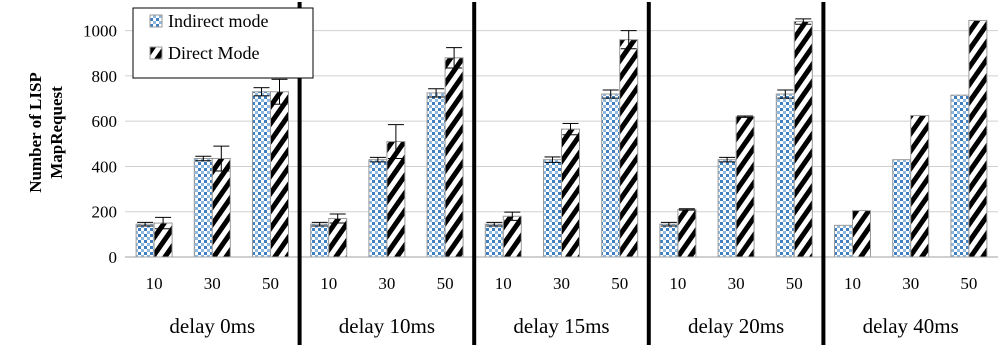 This screenshot has height=352, width=1005. Describe the element at coordinates (156, 53) in the screenshot. I see `legend-swatch-stripes` at that location.